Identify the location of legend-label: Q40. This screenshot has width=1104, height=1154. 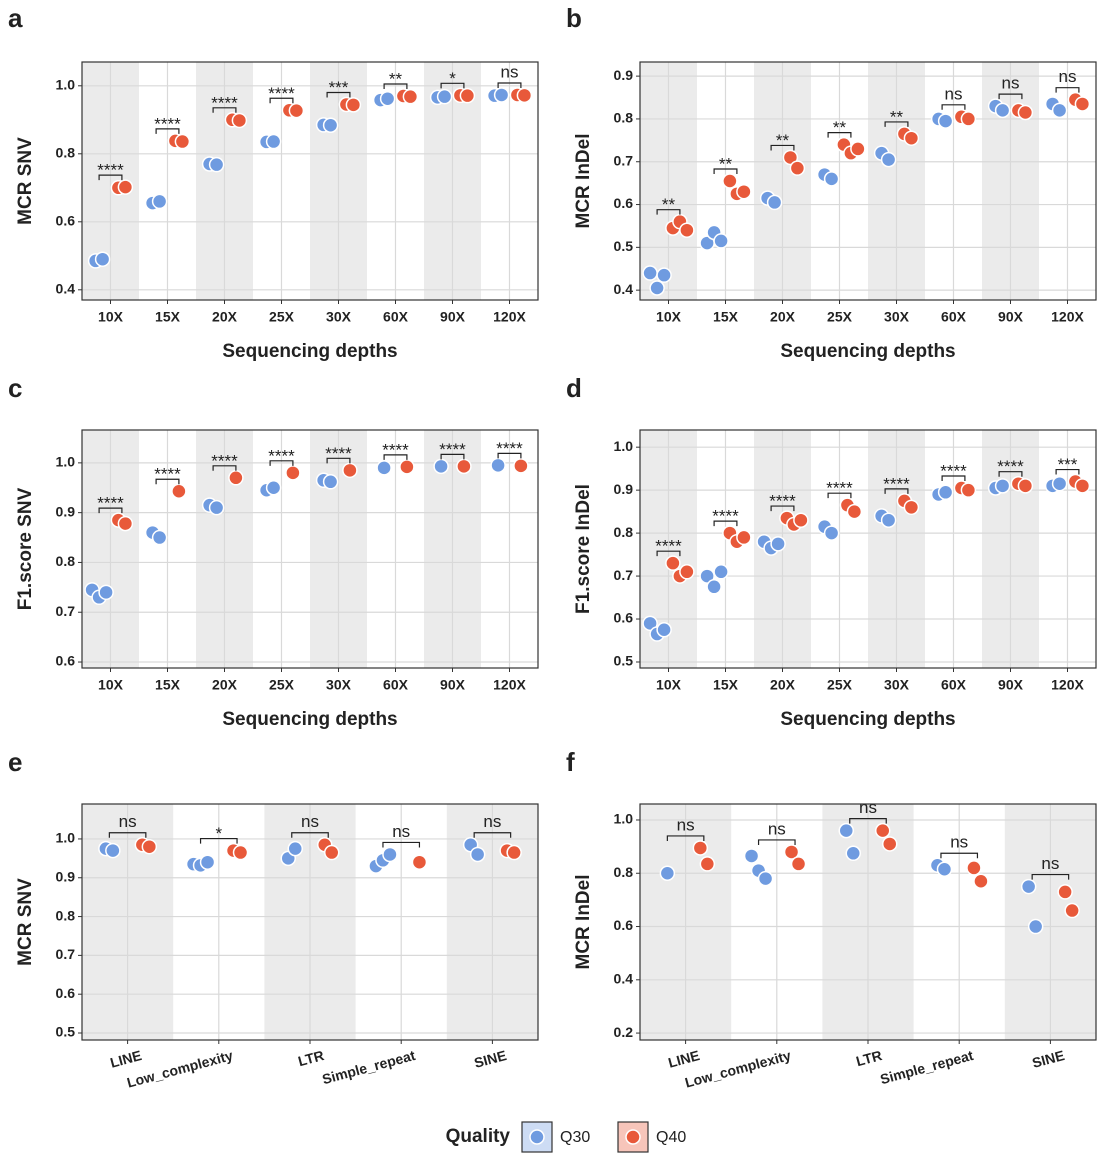
(671, 1137).